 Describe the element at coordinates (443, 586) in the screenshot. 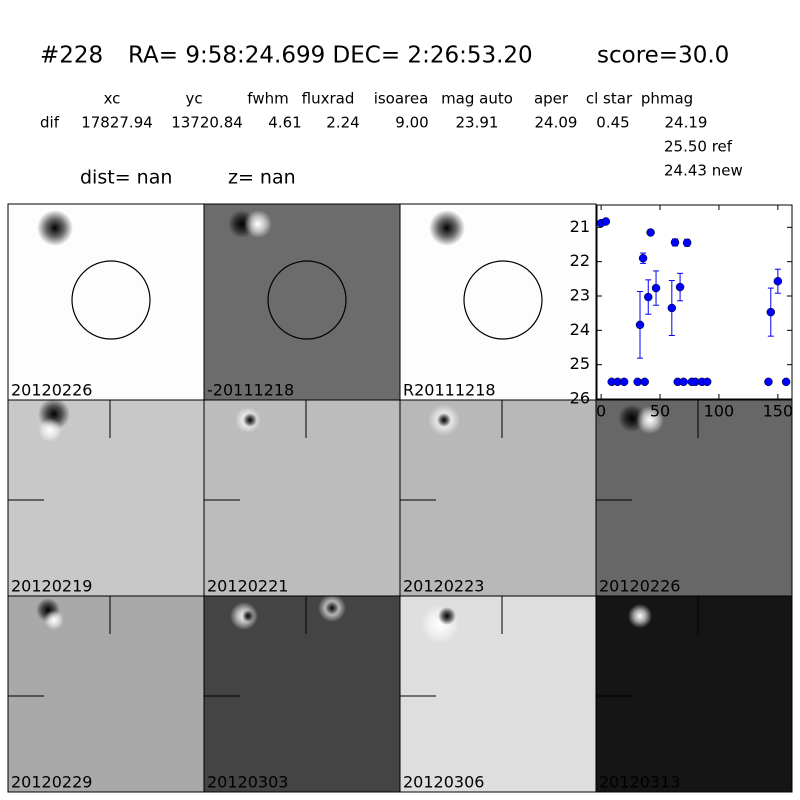

I see `panel-label: 20120223` at that location.